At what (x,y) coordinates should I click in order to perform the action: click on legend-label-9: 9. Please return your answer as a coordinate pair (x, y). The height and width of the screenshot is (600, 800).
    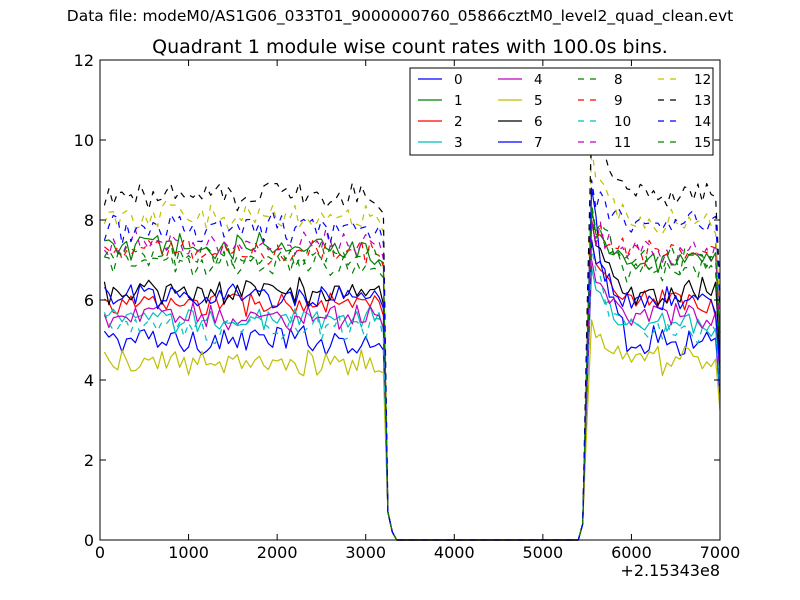
    Looking at the image, I should click on (618, 101).